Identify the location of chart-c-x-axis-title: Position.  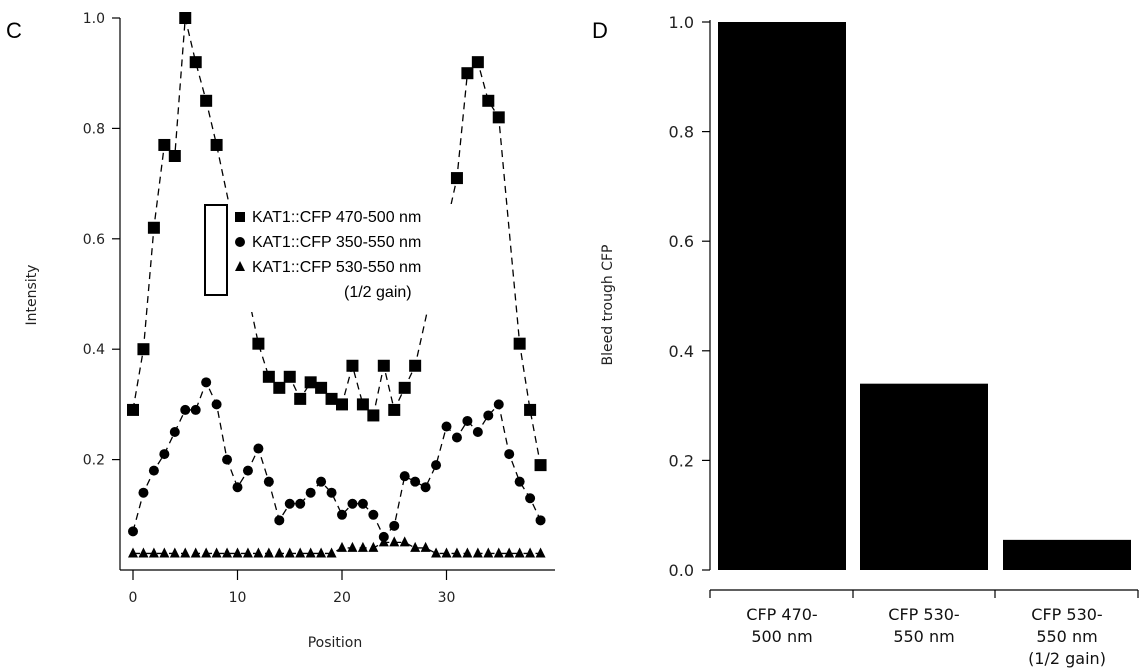
(335, 643).